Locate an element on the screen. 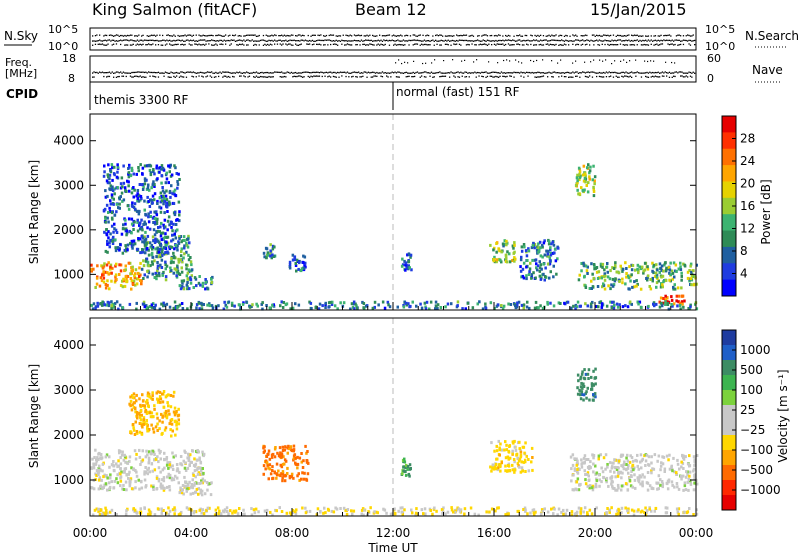  nsky-plot-frame is located at coordinates (393, 39).